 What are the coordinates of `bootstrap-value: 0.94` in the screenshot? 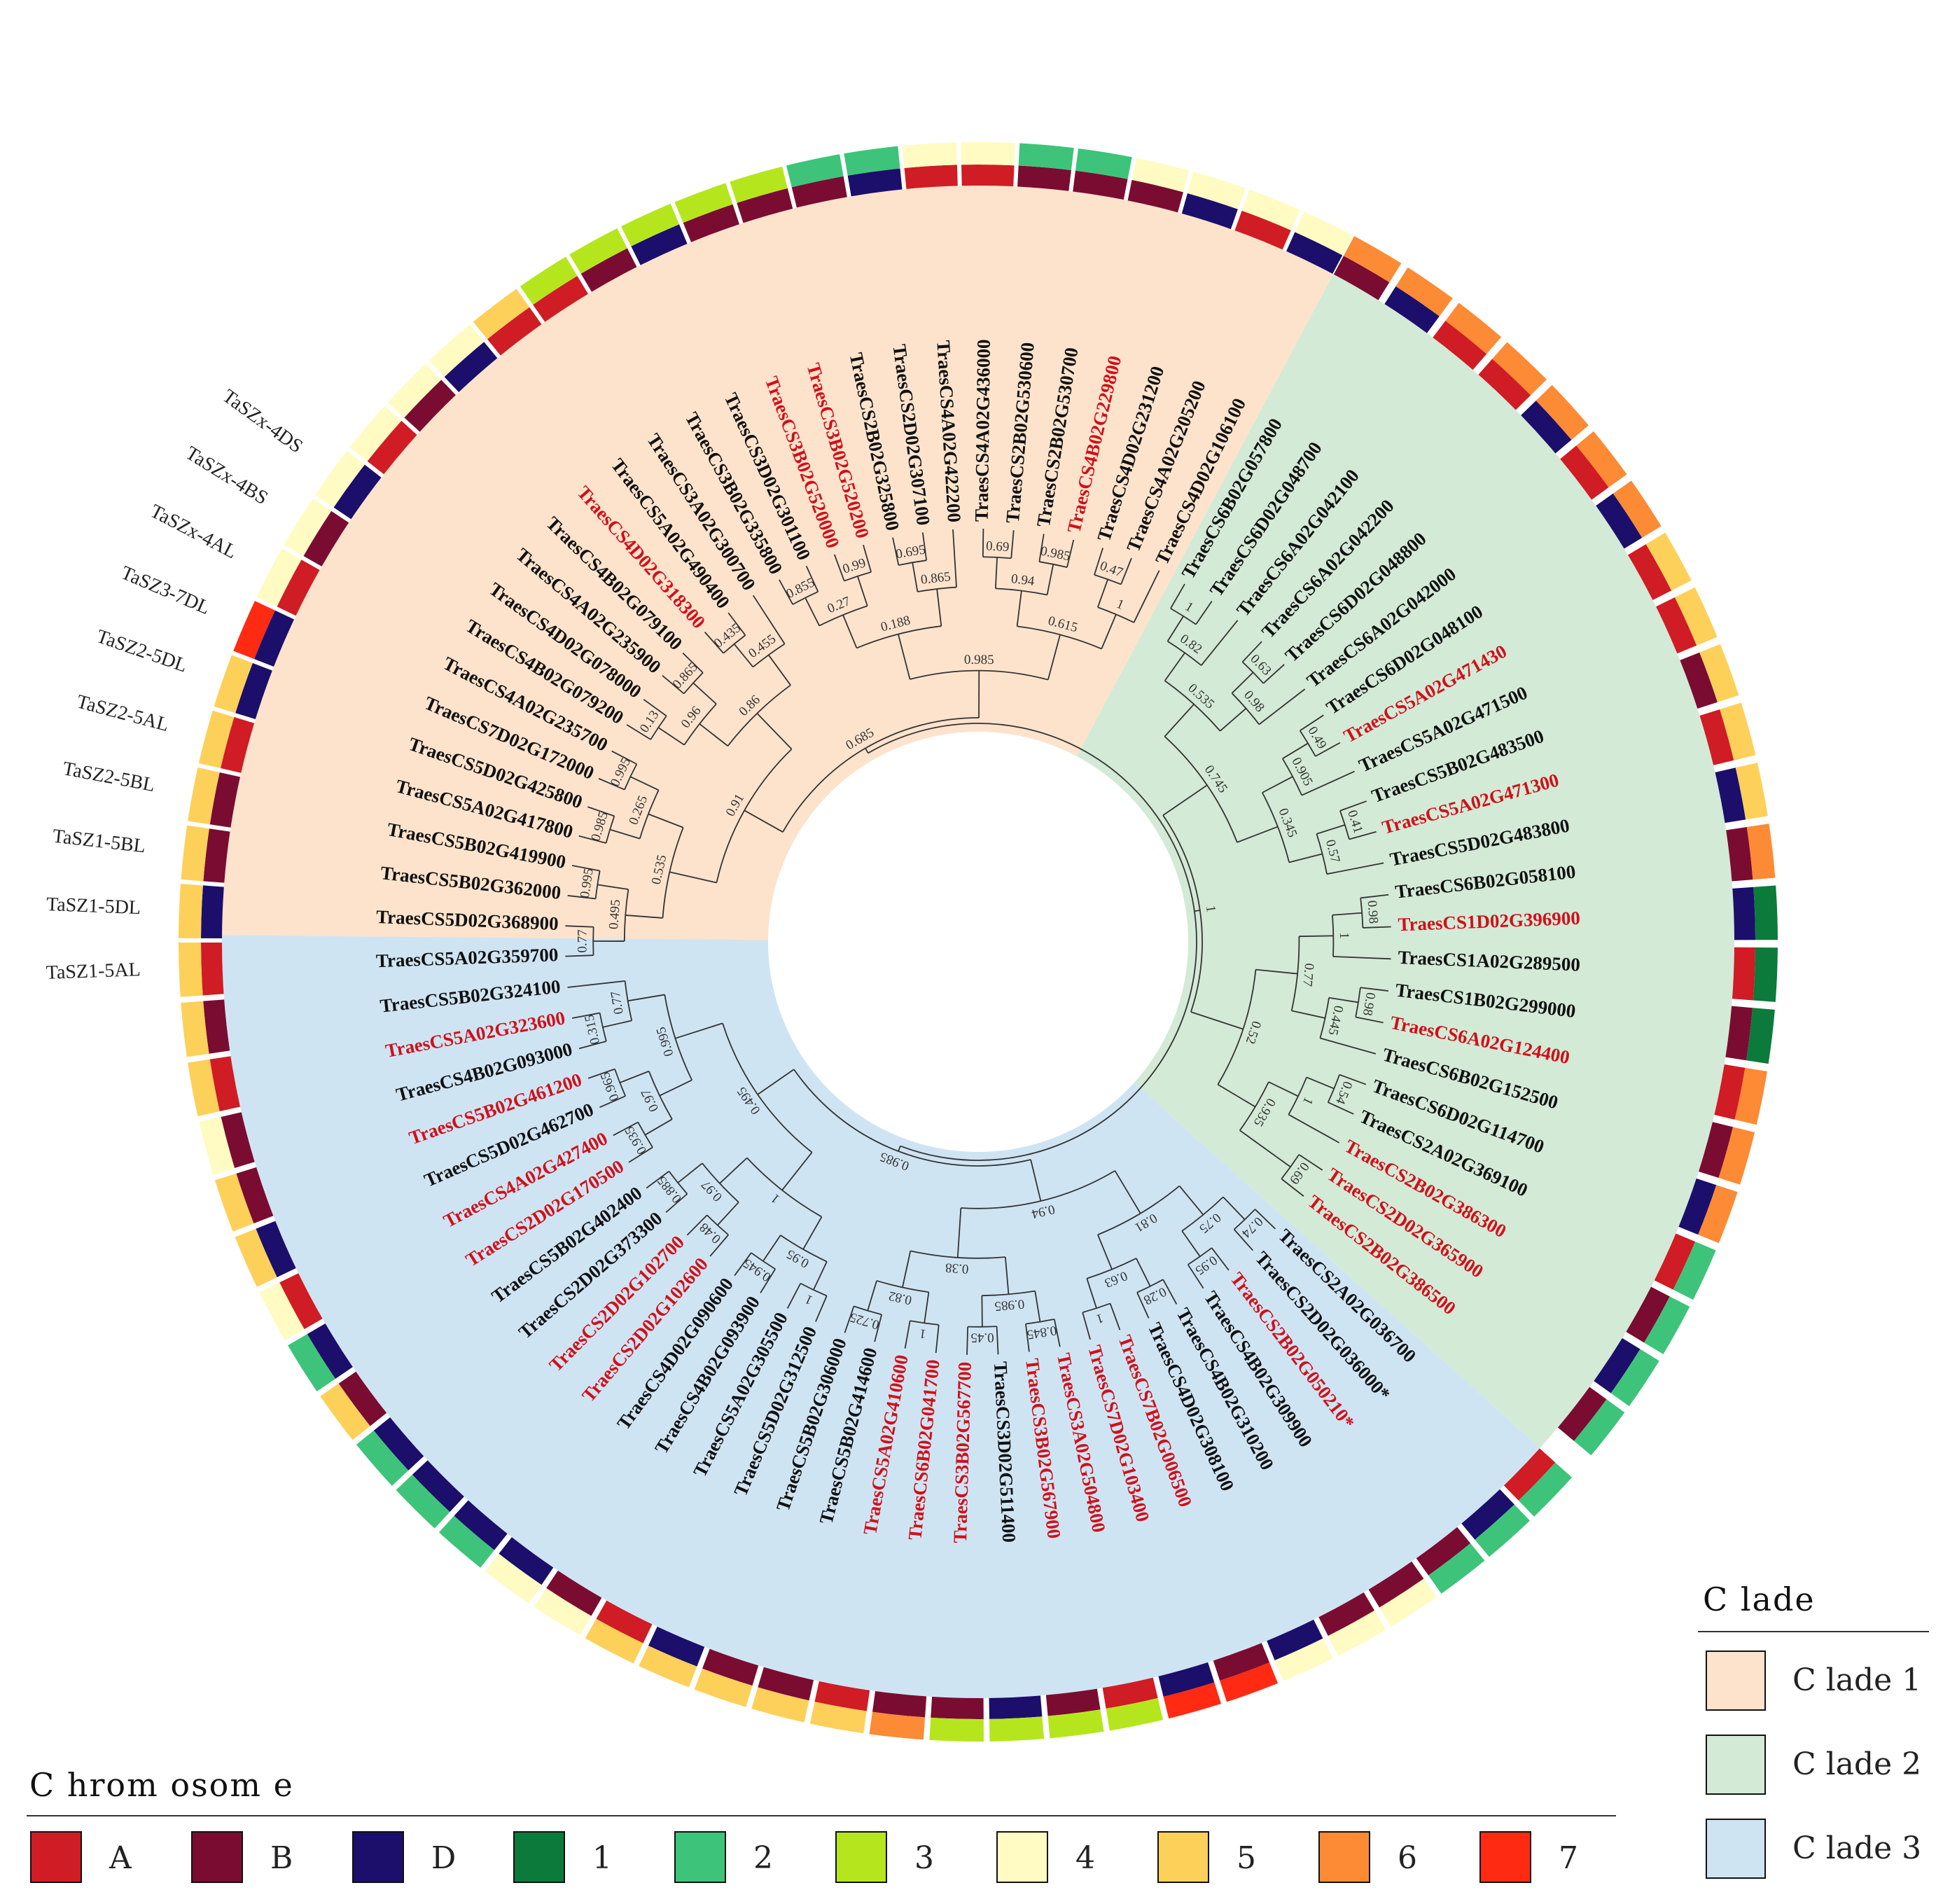 It's located at (1023, 580).